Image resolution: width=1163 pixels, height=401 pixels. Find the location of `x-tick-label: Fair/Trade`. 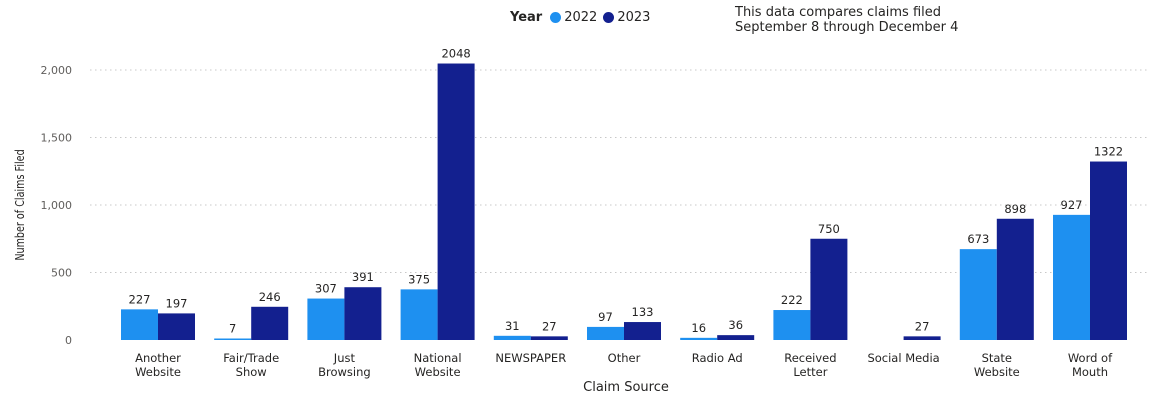

x-tick-label: Fair/Trade is located at coordinates (251, 358).